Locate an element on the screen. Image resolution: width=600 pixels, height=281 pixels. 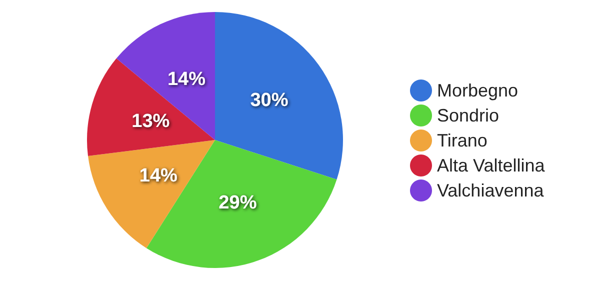
legend-label: Tirano is located at coordinates (462, 140).